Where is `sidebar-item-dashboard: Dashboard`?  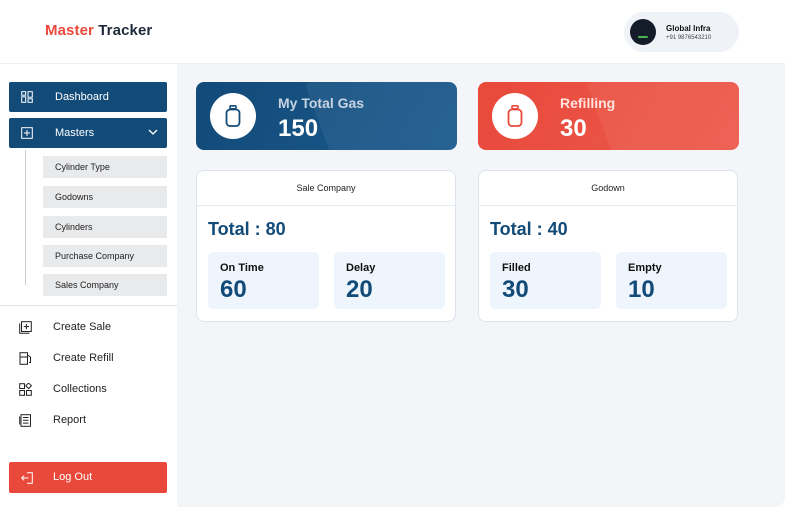
sidebar-item-dashboard: Dashboard is located at coordinates (88, 97).